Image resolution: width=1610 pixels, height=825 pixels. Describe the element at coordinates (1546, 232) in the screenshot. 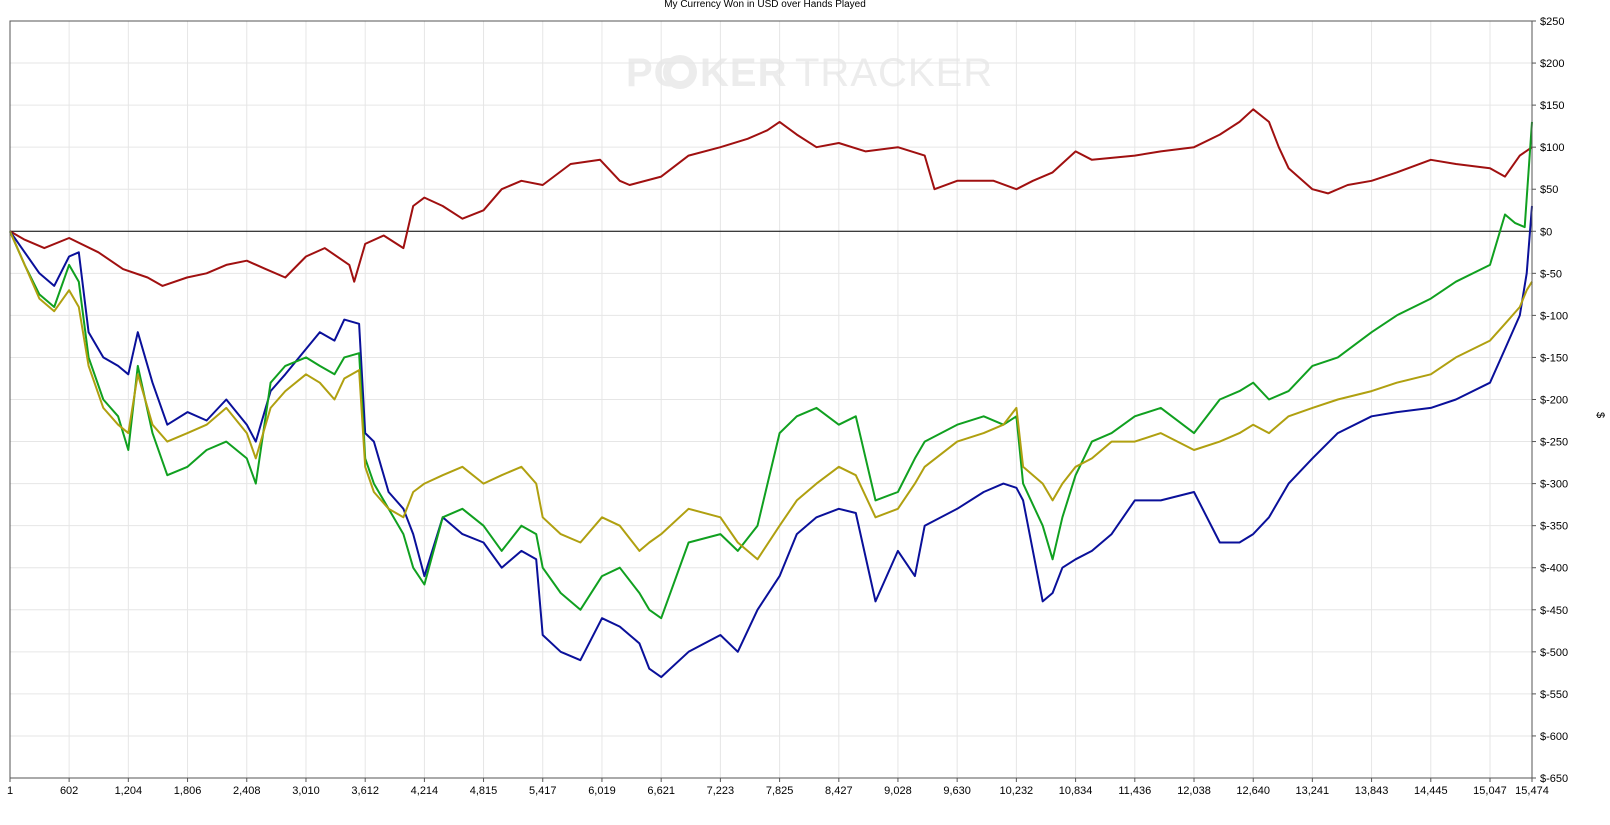

I see `y-tick-label: $0` at that location.